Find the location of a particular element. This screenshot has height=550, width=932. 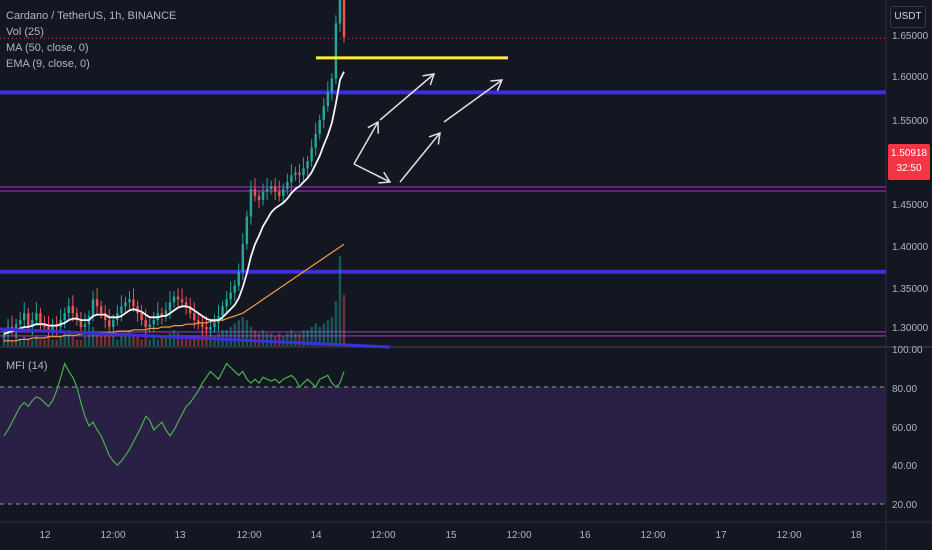

mfi-line is located at coordinates (174, 414).